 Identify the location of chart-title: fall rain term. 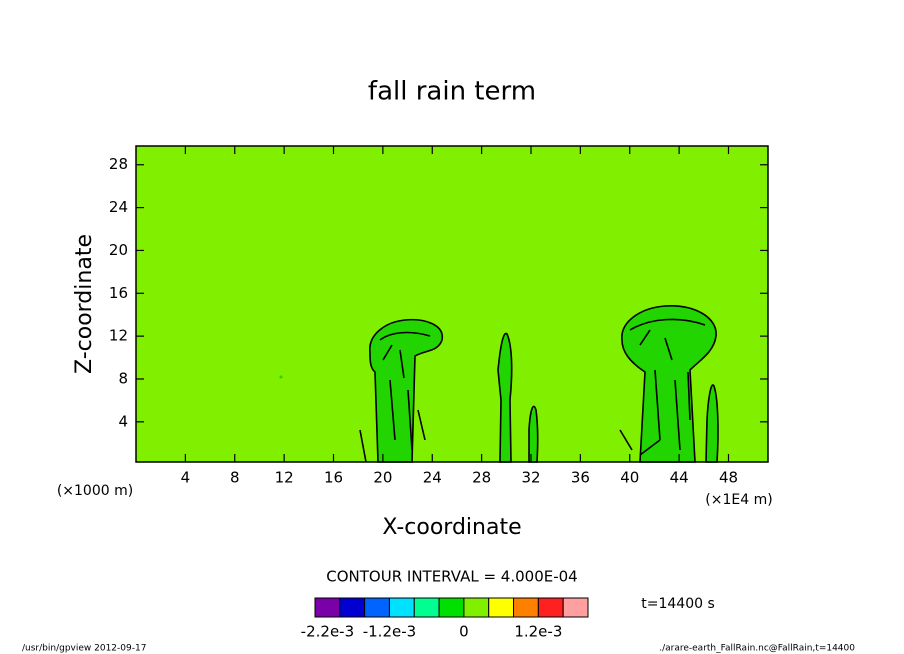
(452, 92).